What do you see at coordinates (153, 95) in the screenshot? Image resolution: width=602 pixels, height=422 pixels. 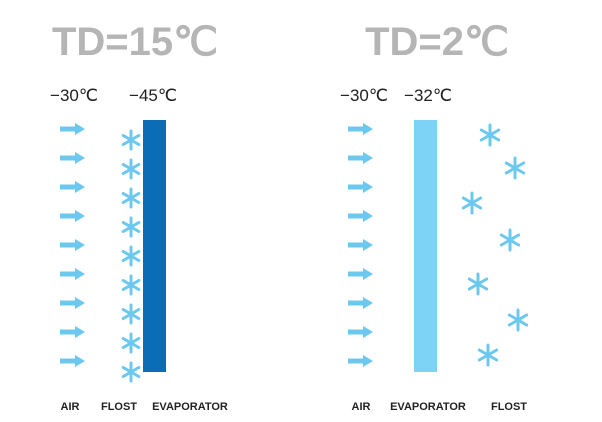 I see `evaporator-temp: −45℃` at bounding box center [153, 95].